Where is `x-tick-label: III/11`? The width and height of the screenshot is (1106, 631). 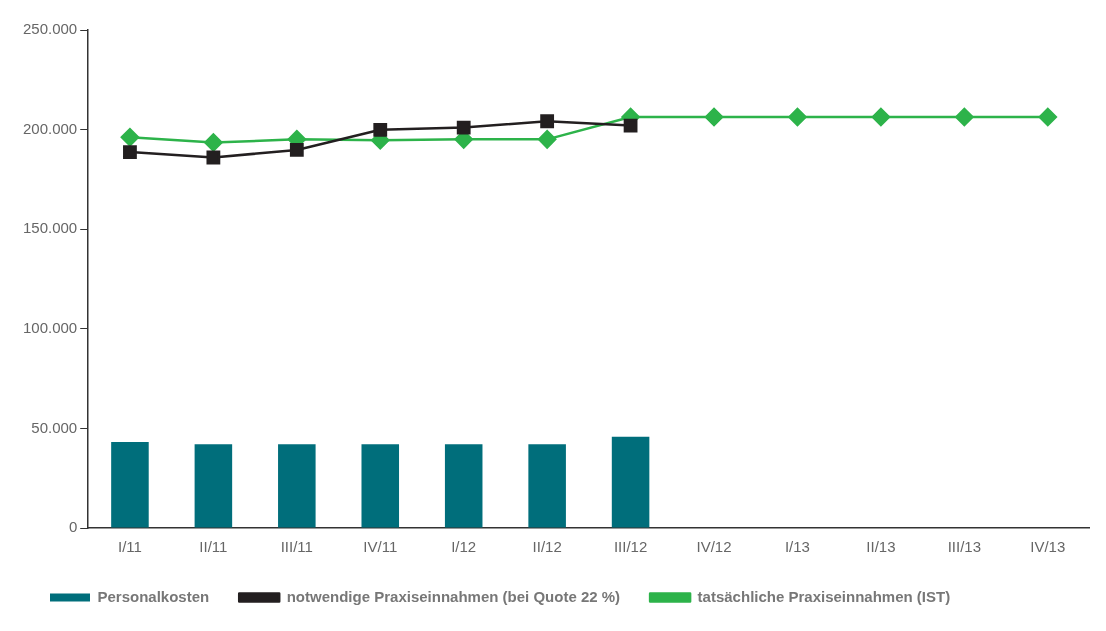
x-tick-label: III/11 is located at coordinates (296, 547).